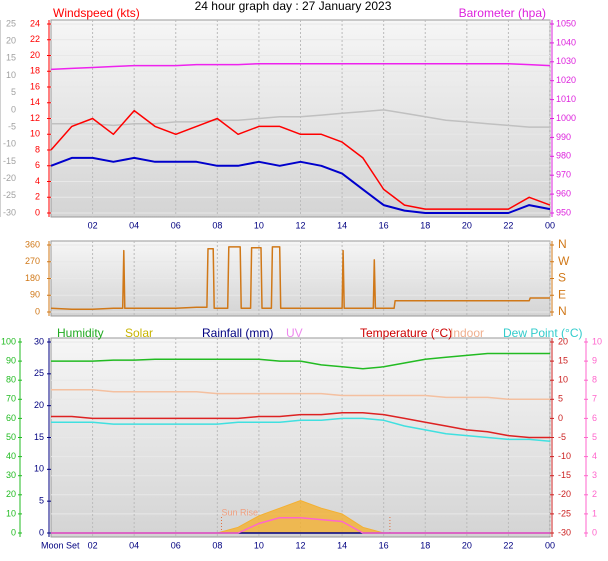  Describe the element at coordinates (32, 278) in the screenshot. I see `y-tick-label: 180` at that location.